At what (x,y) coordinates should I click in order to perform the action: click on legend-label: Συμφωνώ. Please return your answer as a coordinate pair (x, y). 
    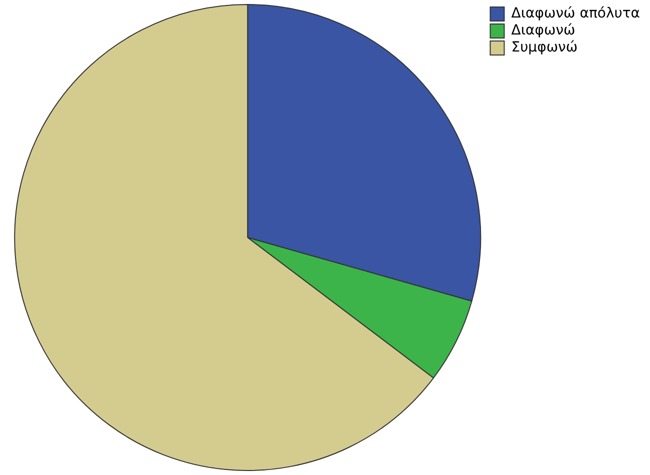
    Looking at the image, I should click on (544, 48).